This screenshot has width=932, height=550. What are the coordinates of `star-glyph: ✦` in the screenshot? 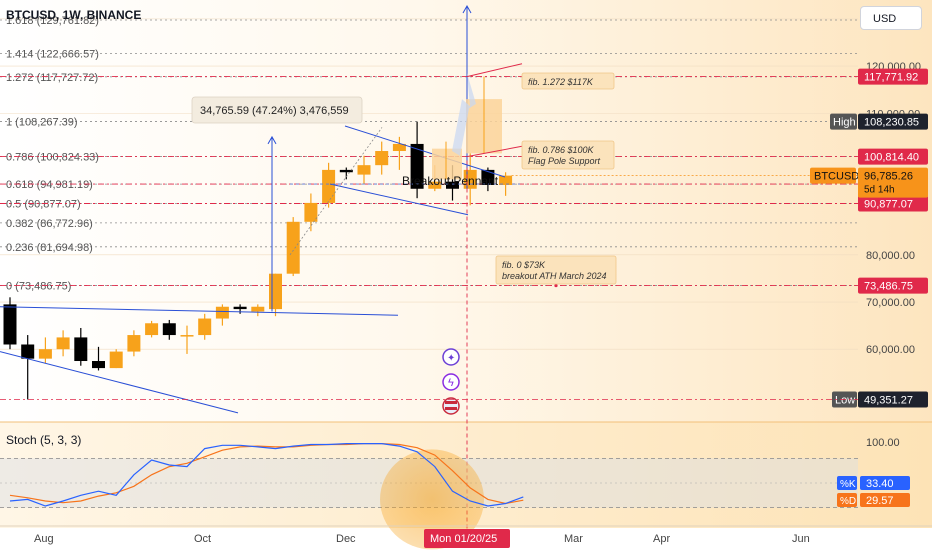 It's located at (451, 358).